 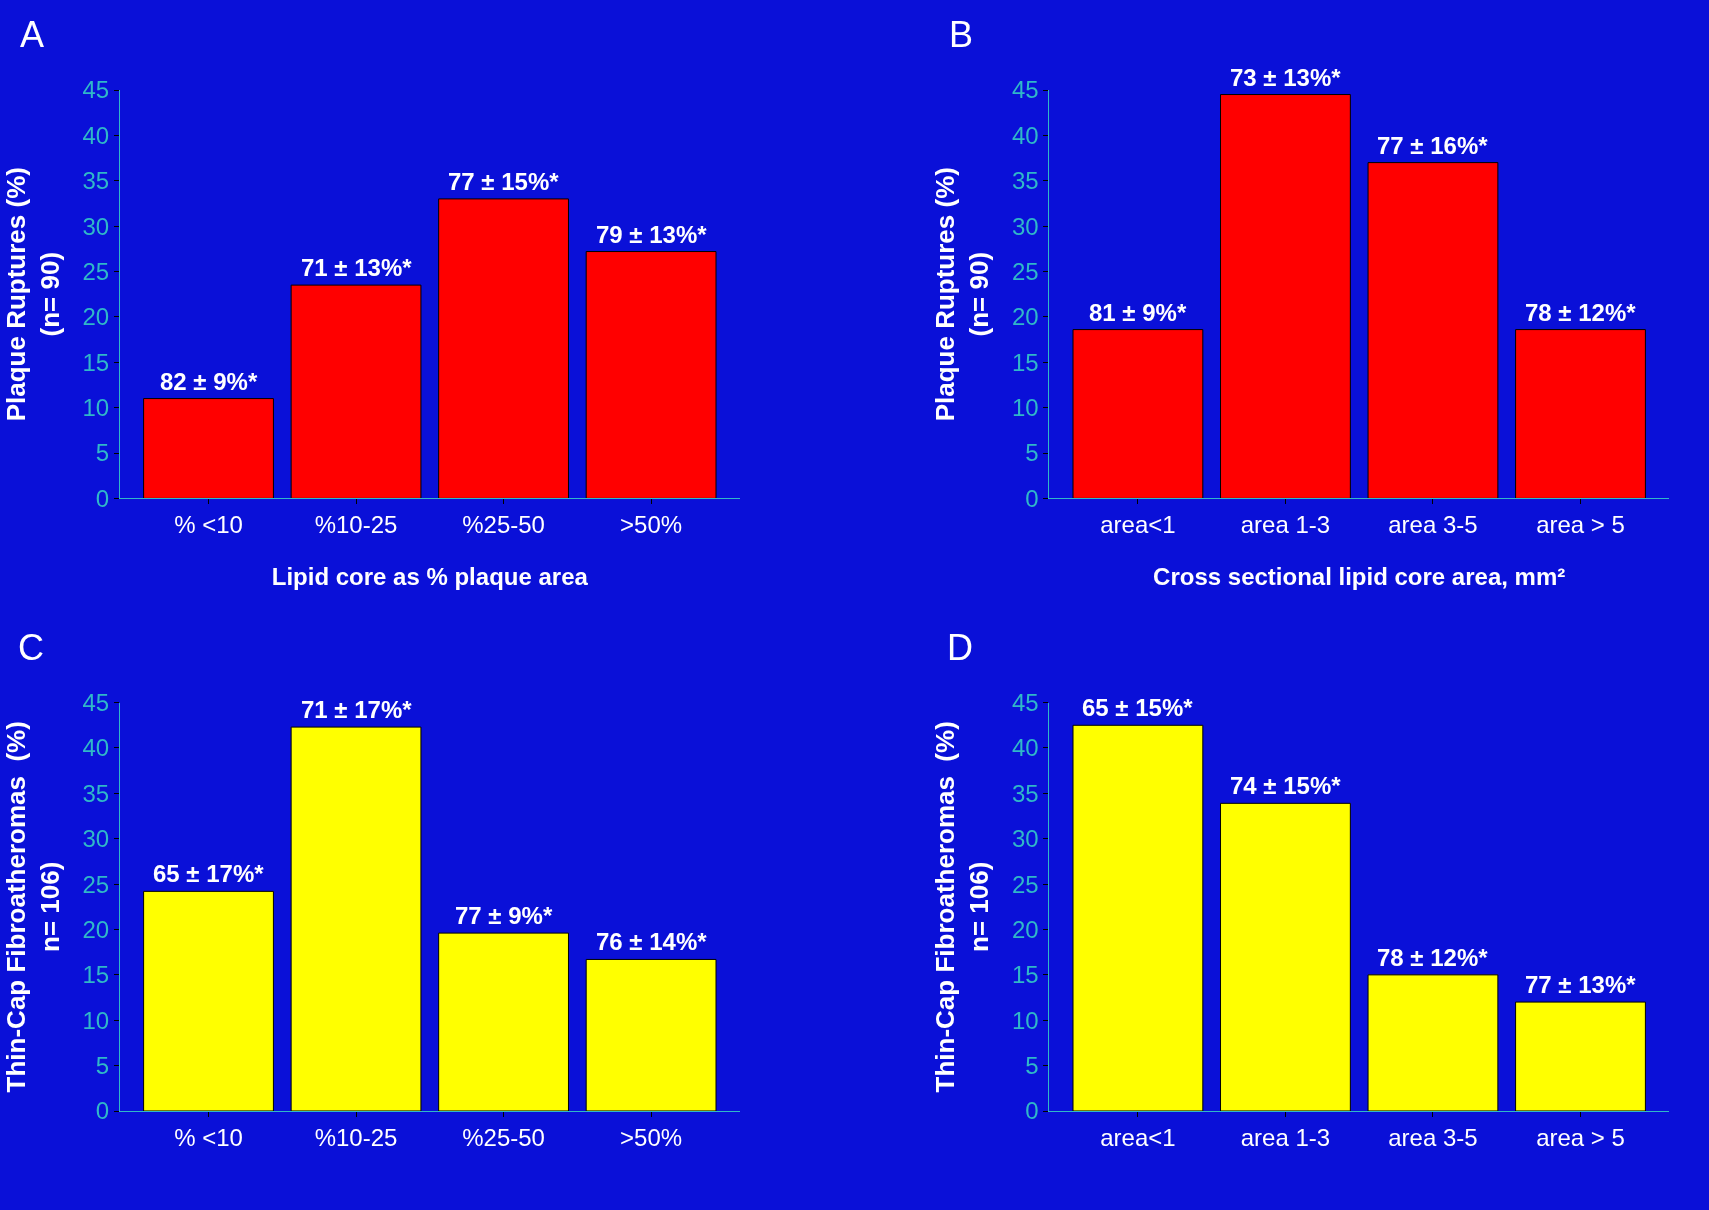 I want to click on chart-title: C, so click(x=31, y=647).